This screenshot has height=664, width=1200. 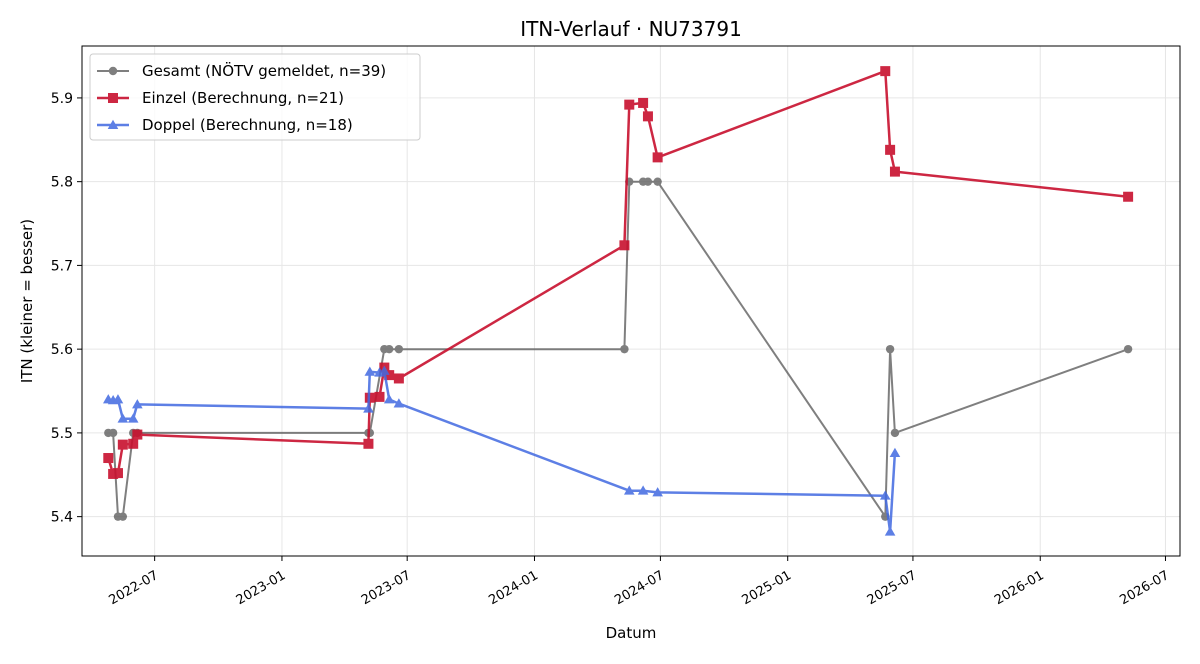 What do you see at coordinates (62, 183) in the screenshot?
I see `y-tick-label: 5.8` at bounding box center [62, 183].